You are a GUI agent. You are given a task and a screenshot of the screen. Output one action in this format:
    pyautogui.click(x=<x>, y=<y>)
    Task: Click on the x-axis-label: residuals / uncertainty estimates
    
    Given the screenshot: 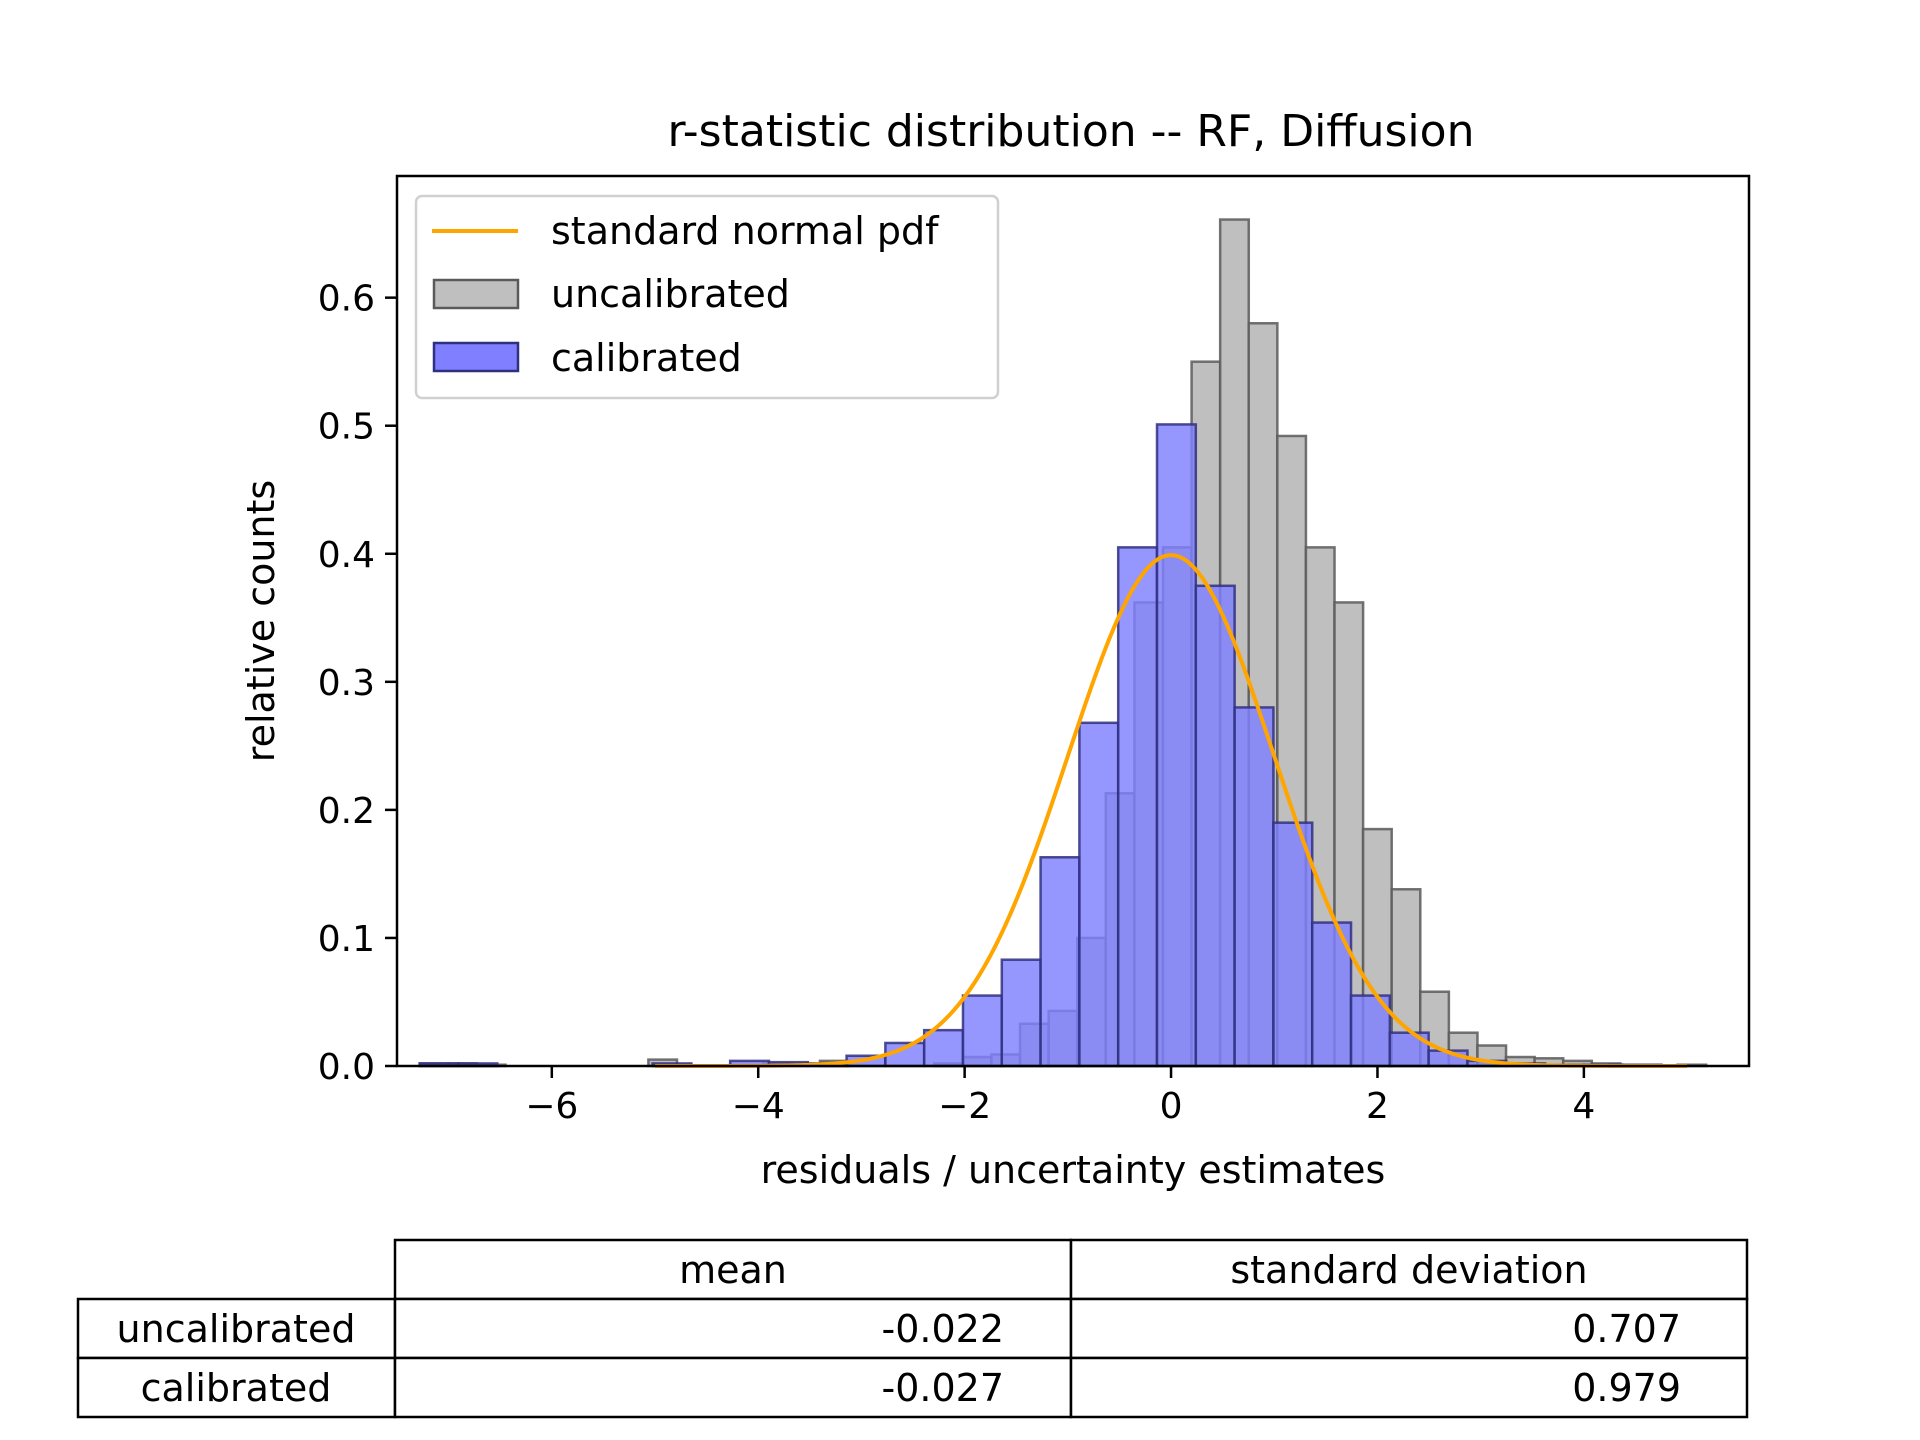 What is the action you would take?
    pyautogui.click(x=1073, y=1170)
    